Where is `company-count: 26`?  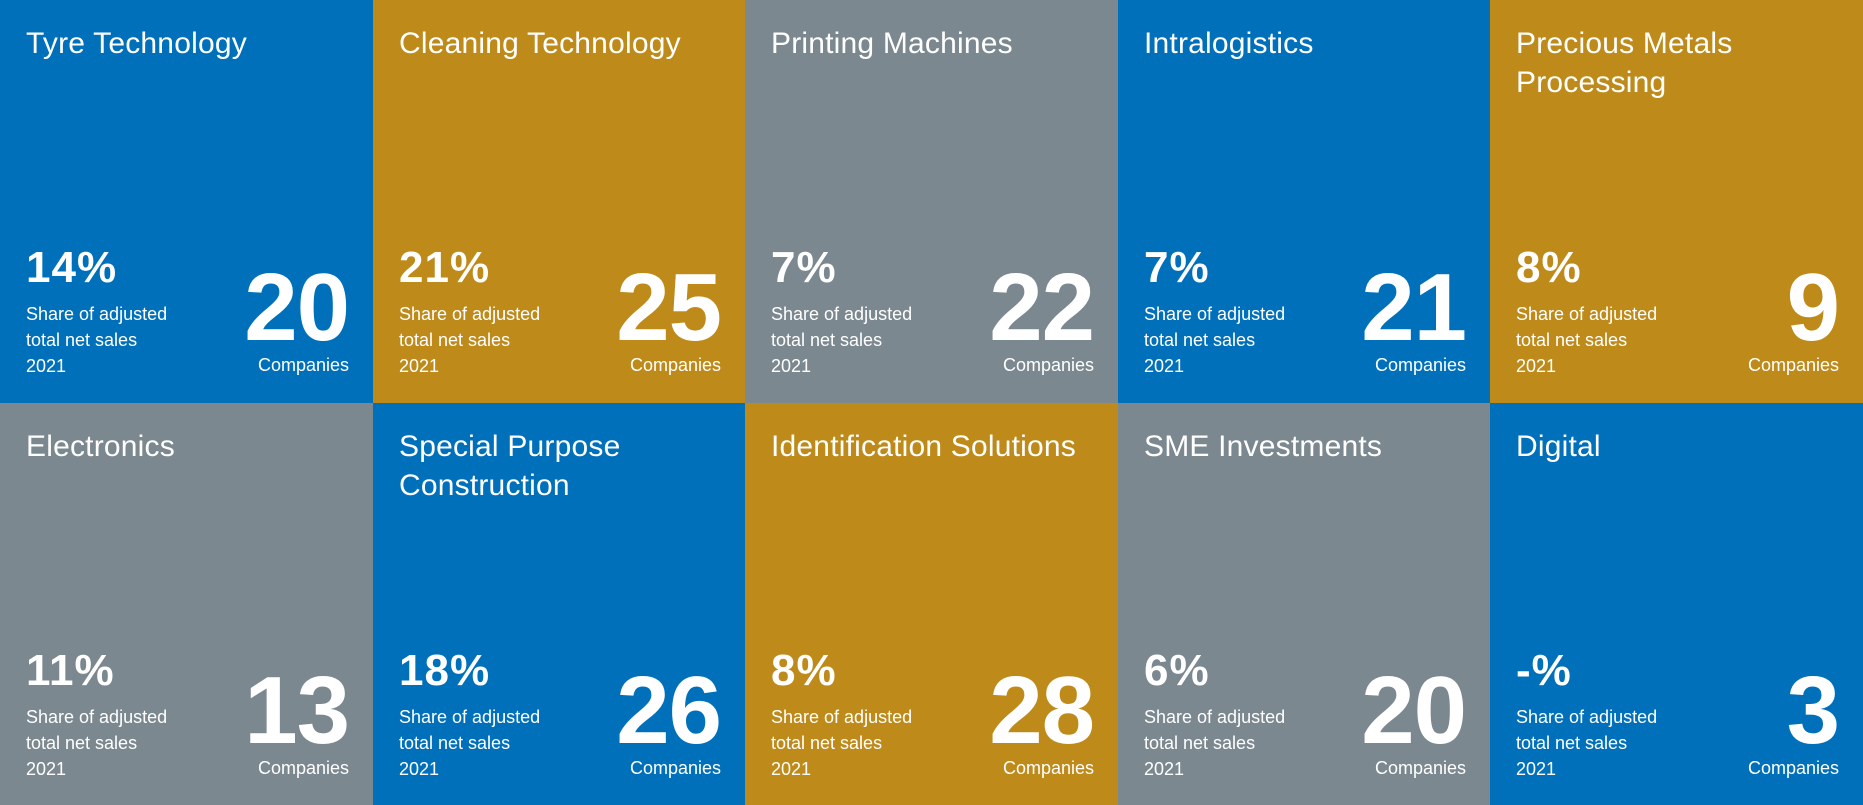
company-count: 26 is located at coordinates (669, 710).